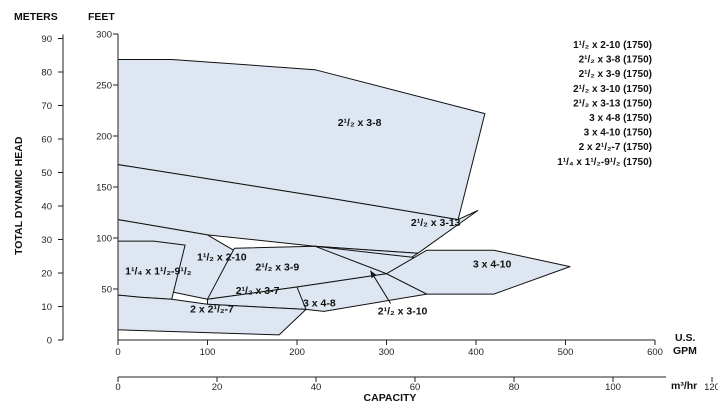  Describe the element at coordinates (104, 35) in the screenshot. I see `y-right-tick-label-300: 300` at that location.